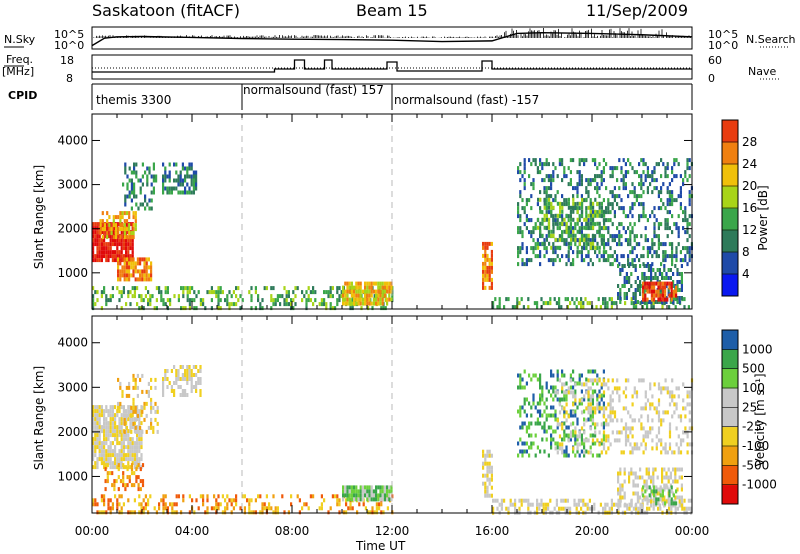  What do you see at coordinates (753, 369) in the screenshot?
I see `velocity-colorbar-label: 500` at bounding box center [753, 369].